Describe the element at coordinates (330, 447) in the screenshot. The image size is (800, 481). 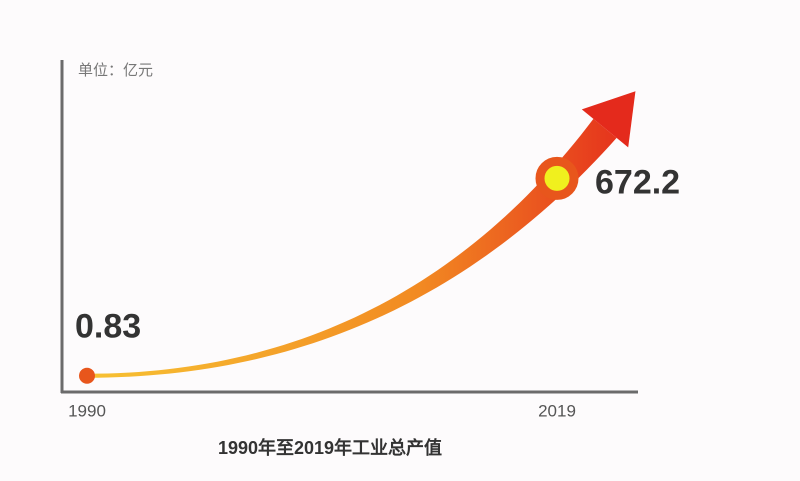
I see `chart-title: 1990年至2019年工业总产值` at that location.